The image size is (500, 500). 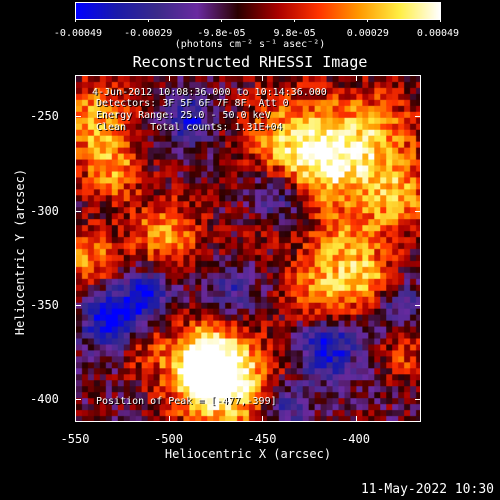 I want to click on colorbar-tick-label: 0.00049, so click(x=438, y=33).